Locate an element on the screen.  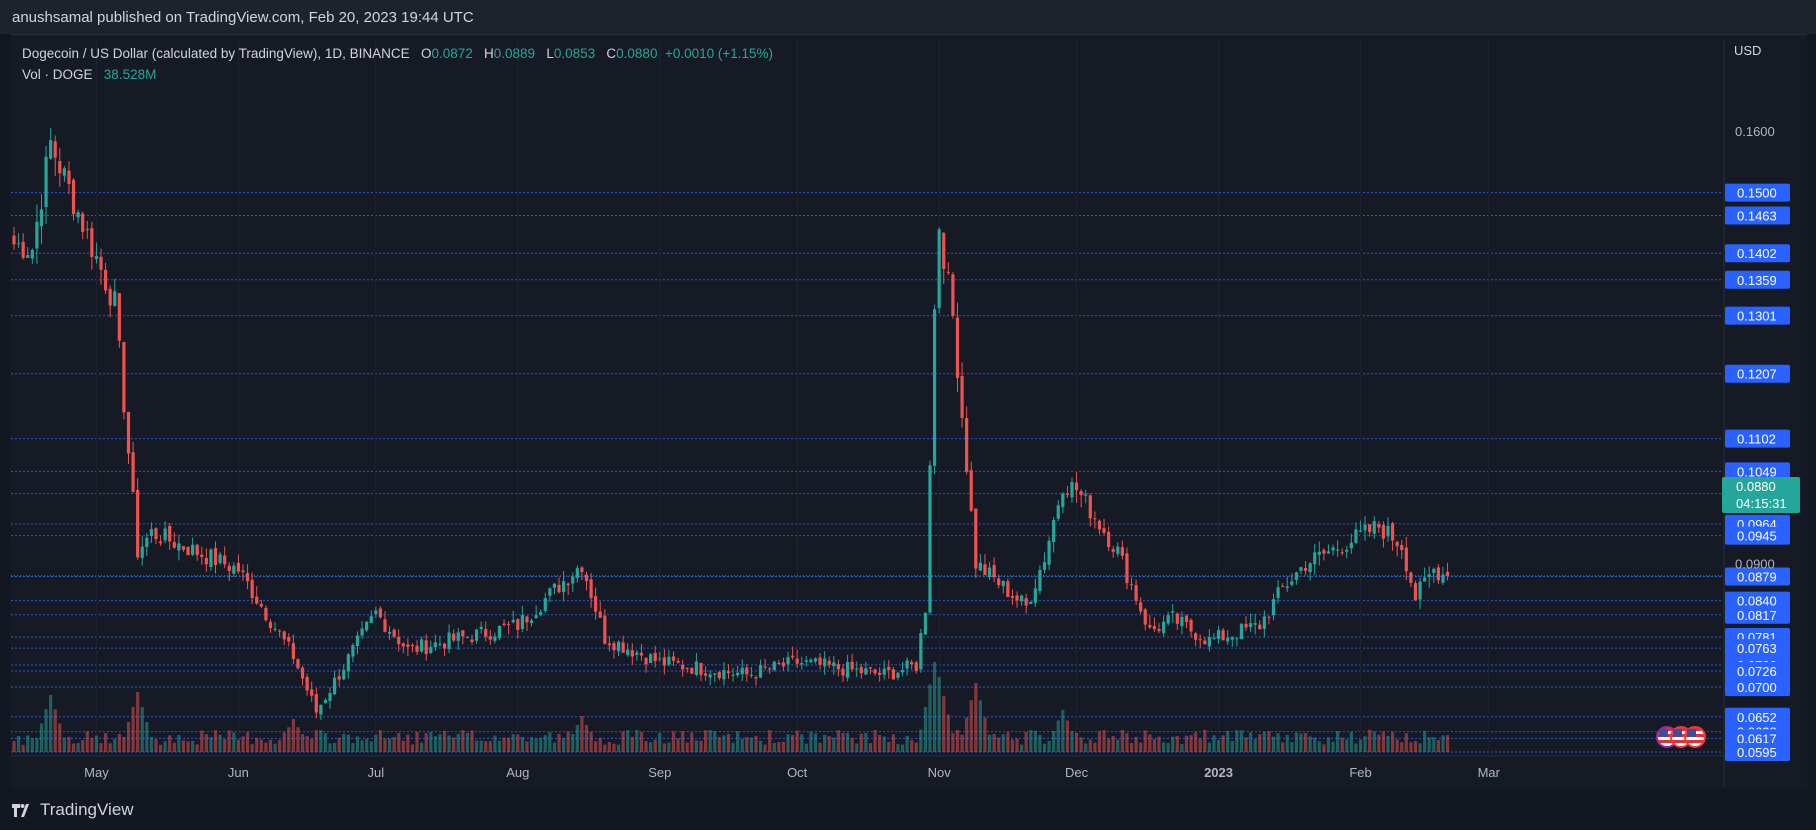
currency-label: USD is located at coordinates (1748, 50).